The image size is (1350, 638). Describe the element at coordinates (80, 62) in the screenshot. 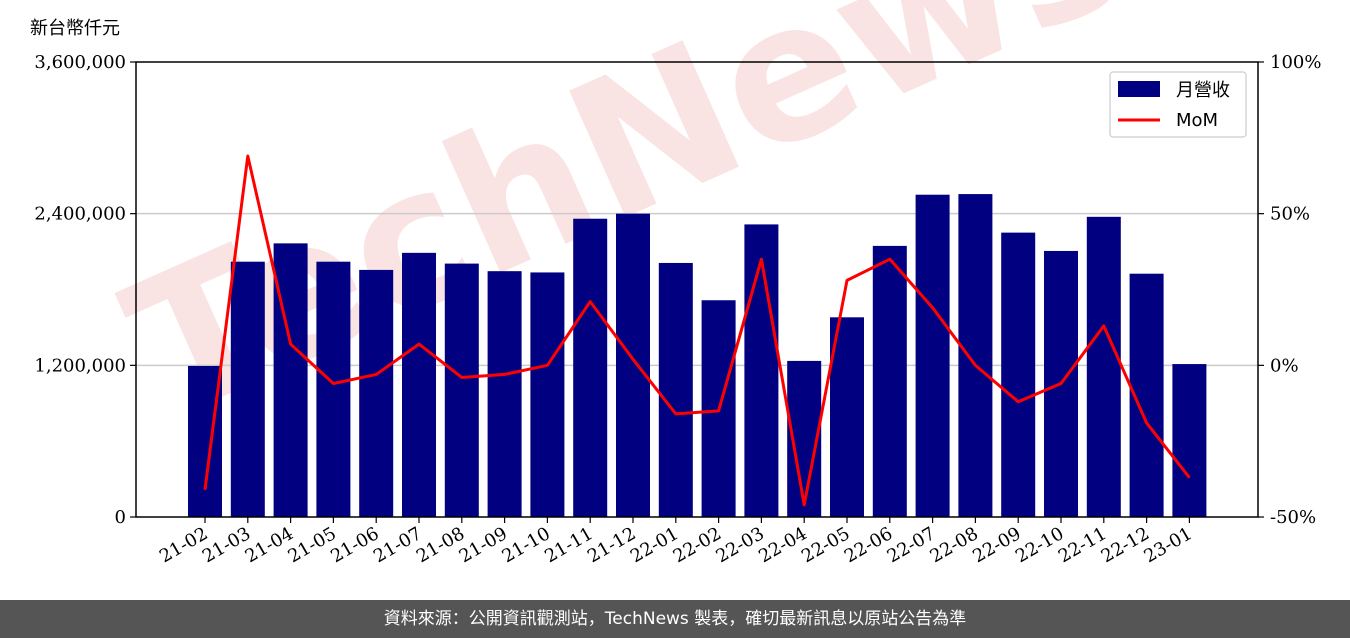

I see `y-left-tick-label: 3,600,000` at that location.